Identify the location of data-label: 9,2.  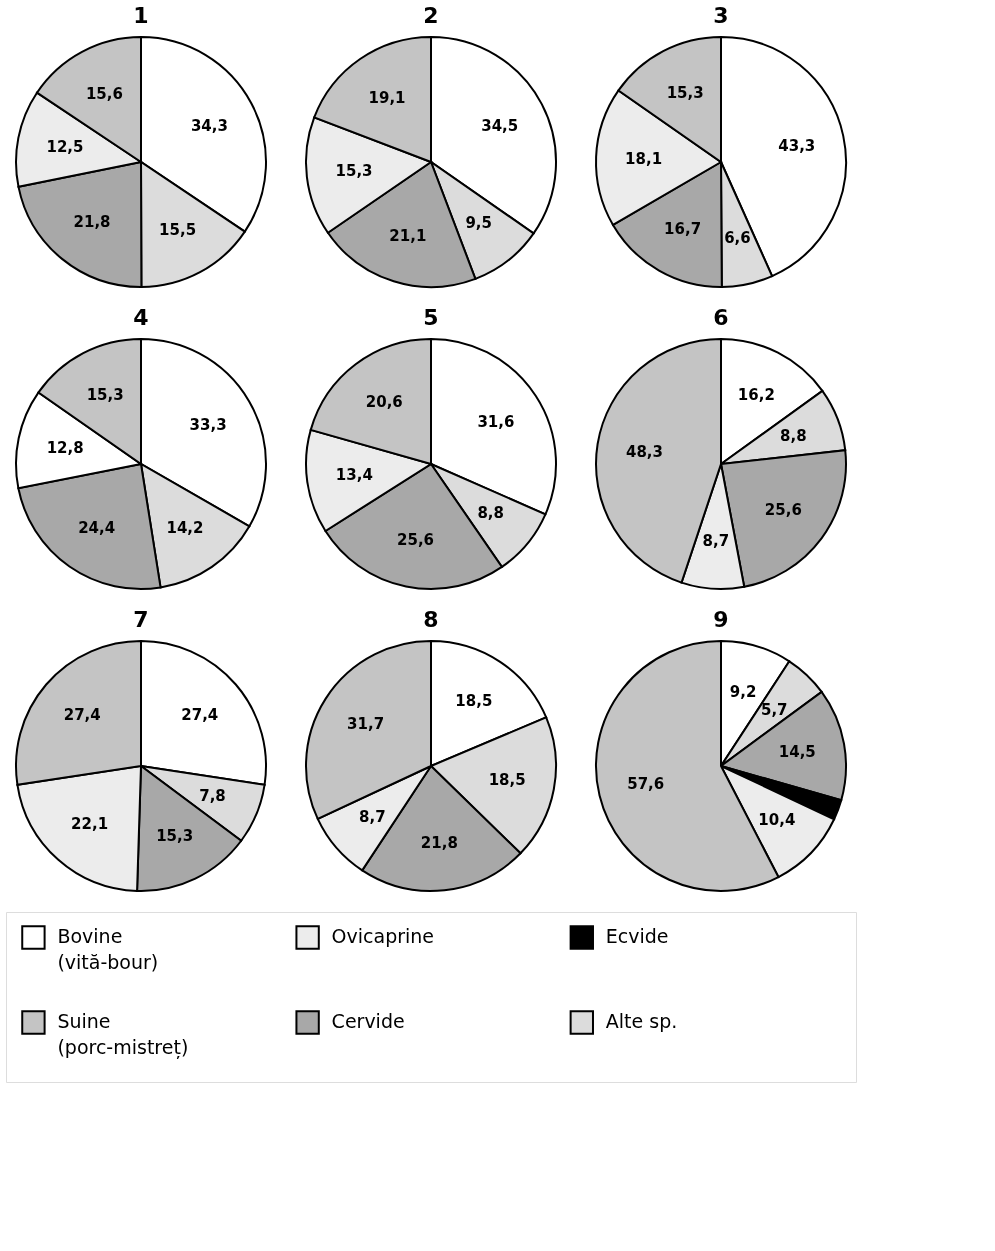
(743, 691).